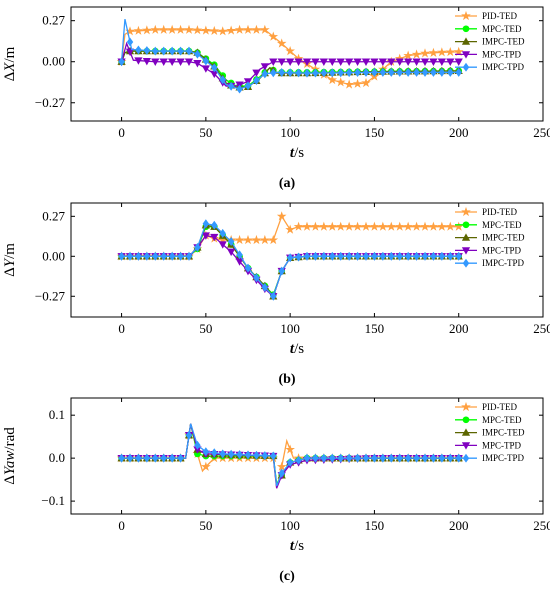 The height and width of the screenshot is (590, 550). What do you see at coordinates (290, 266) in the screenshot?
I see `series-line` at bounding box center [290, 266].